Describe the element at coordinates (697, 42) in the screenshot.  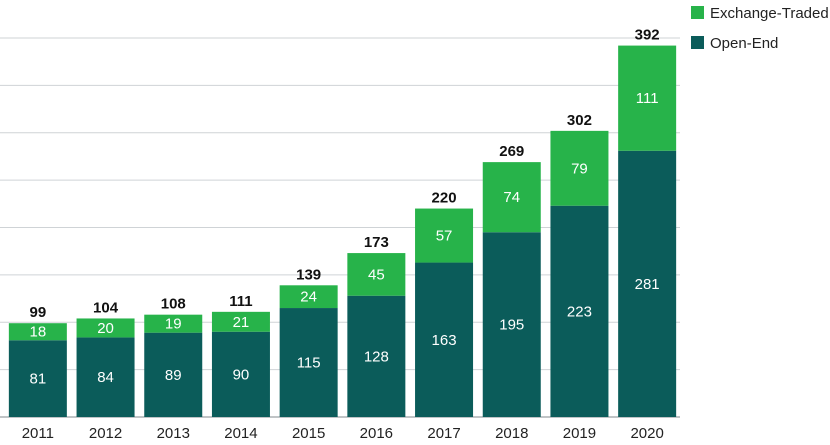
I see `legend-swatch-open-end` at that location.